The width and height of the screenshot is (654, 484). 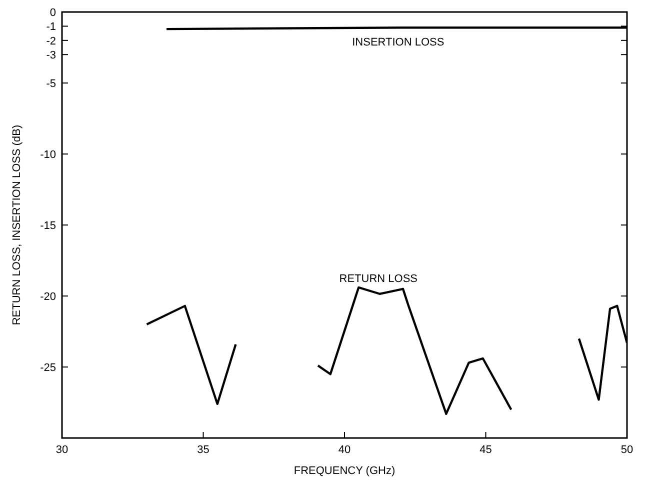 I want to click on y-tick-label: -10, so click(x=48, y=154).